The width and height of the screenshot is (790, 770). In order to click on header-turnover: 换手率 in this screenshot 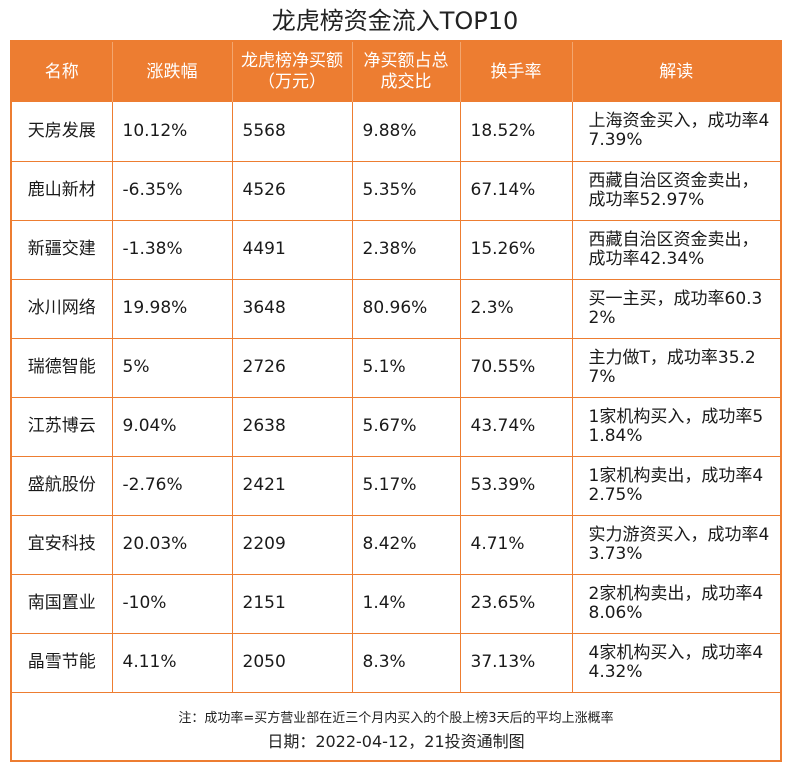, I will do `click(516, 72)`.